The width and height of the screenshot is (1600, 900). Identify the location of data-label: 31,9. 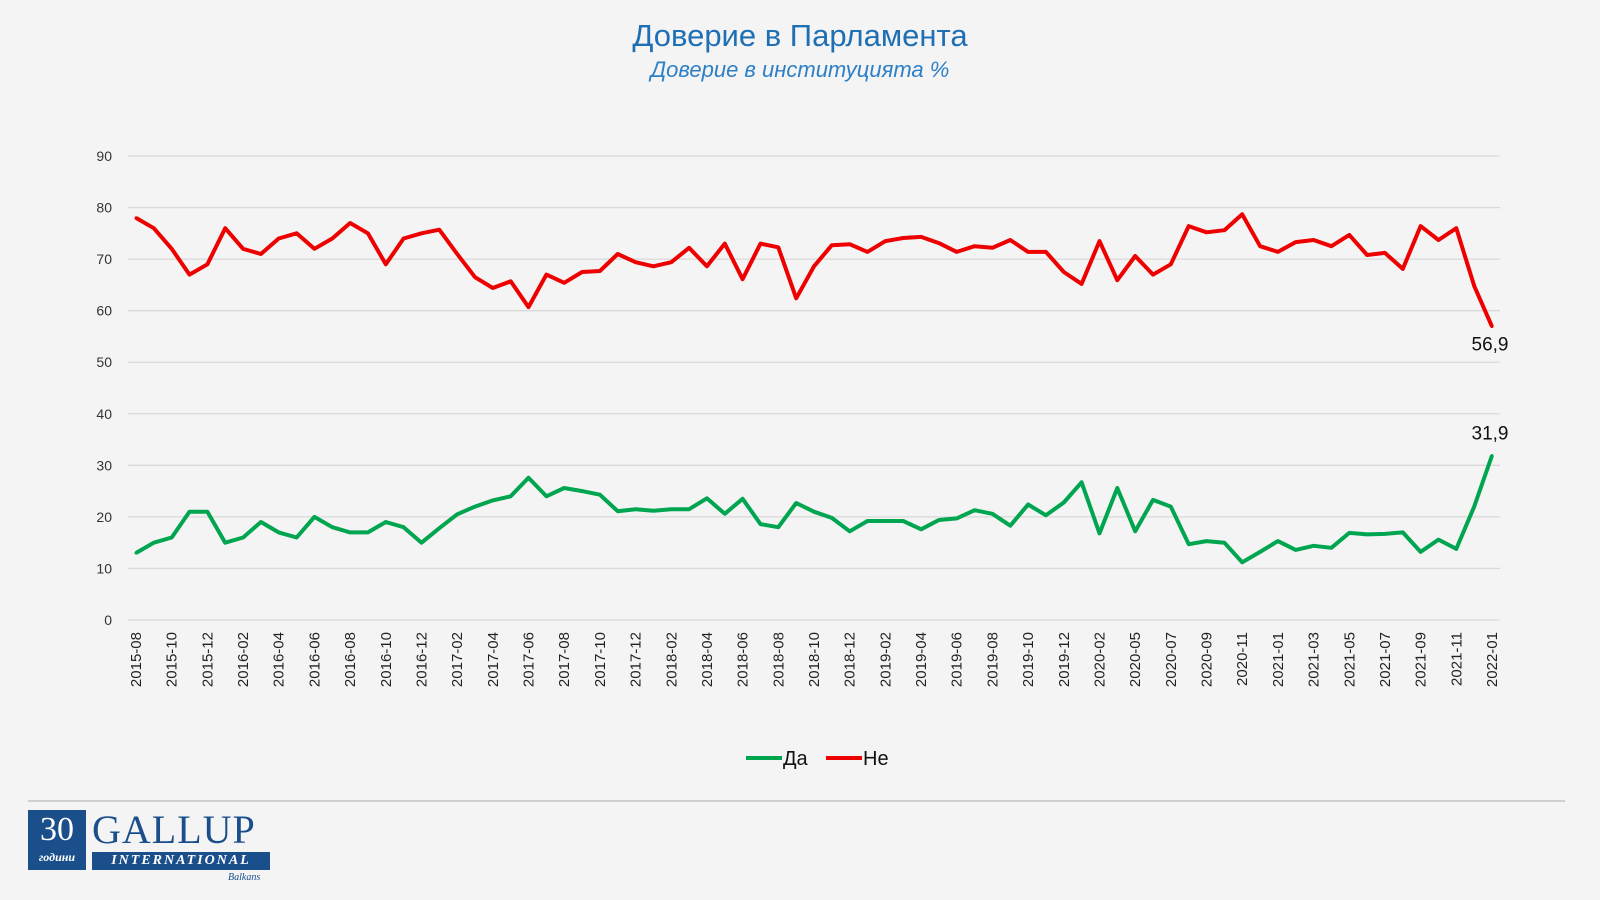
(1490, 434).